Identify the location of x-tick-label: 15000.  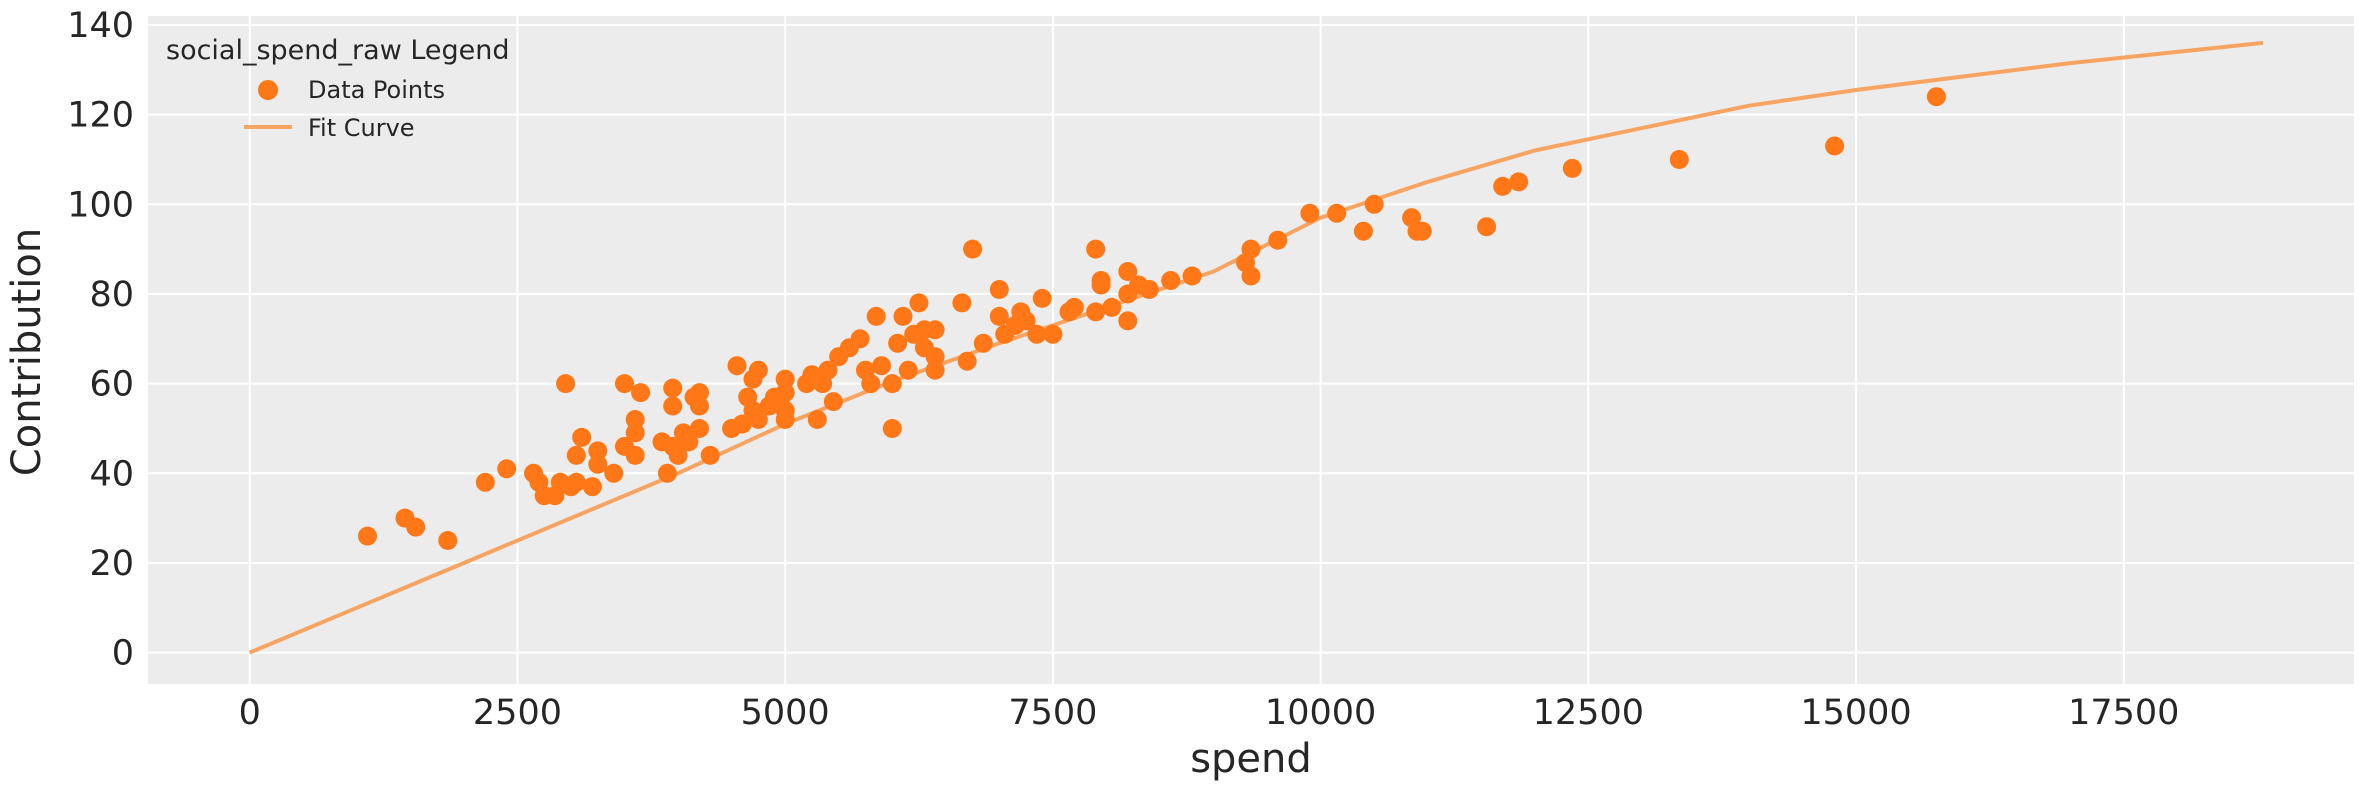
(1855, 713).